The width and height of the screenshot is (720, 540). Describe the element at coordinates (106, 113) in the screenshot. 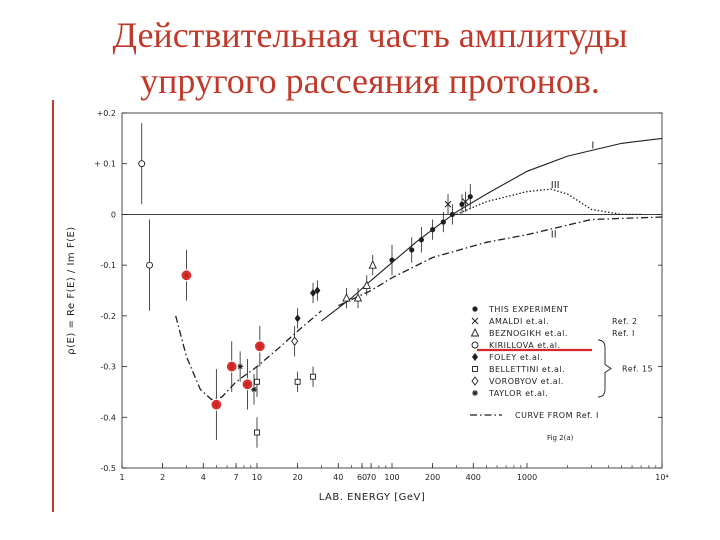

I see `y-tick-label: +0.2` at that location.